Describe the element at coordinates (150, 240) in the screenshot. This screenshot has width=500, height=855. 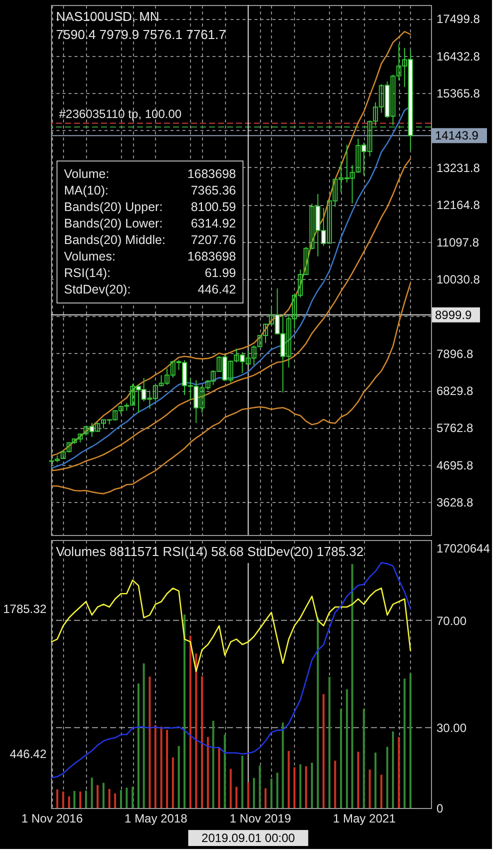
I see `text: Bands(20) Middle: 7207.76` at that location.